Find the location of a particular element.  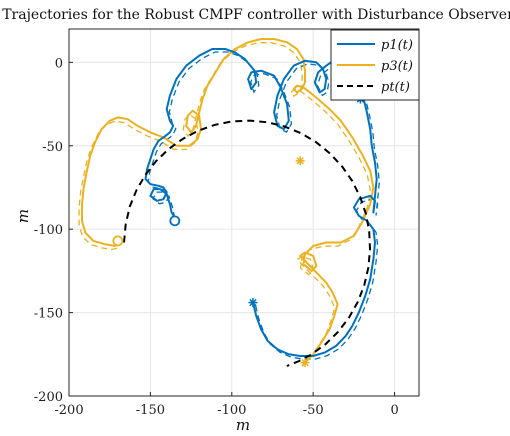

legend-entry-p3: p3(t) is located at coordinates (375, 66).